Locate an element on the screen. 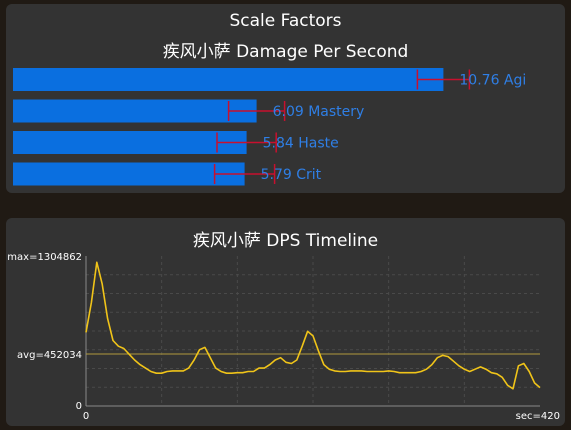  bar-label-agi: 10.76 Agi is located at coordinates (492, 81).